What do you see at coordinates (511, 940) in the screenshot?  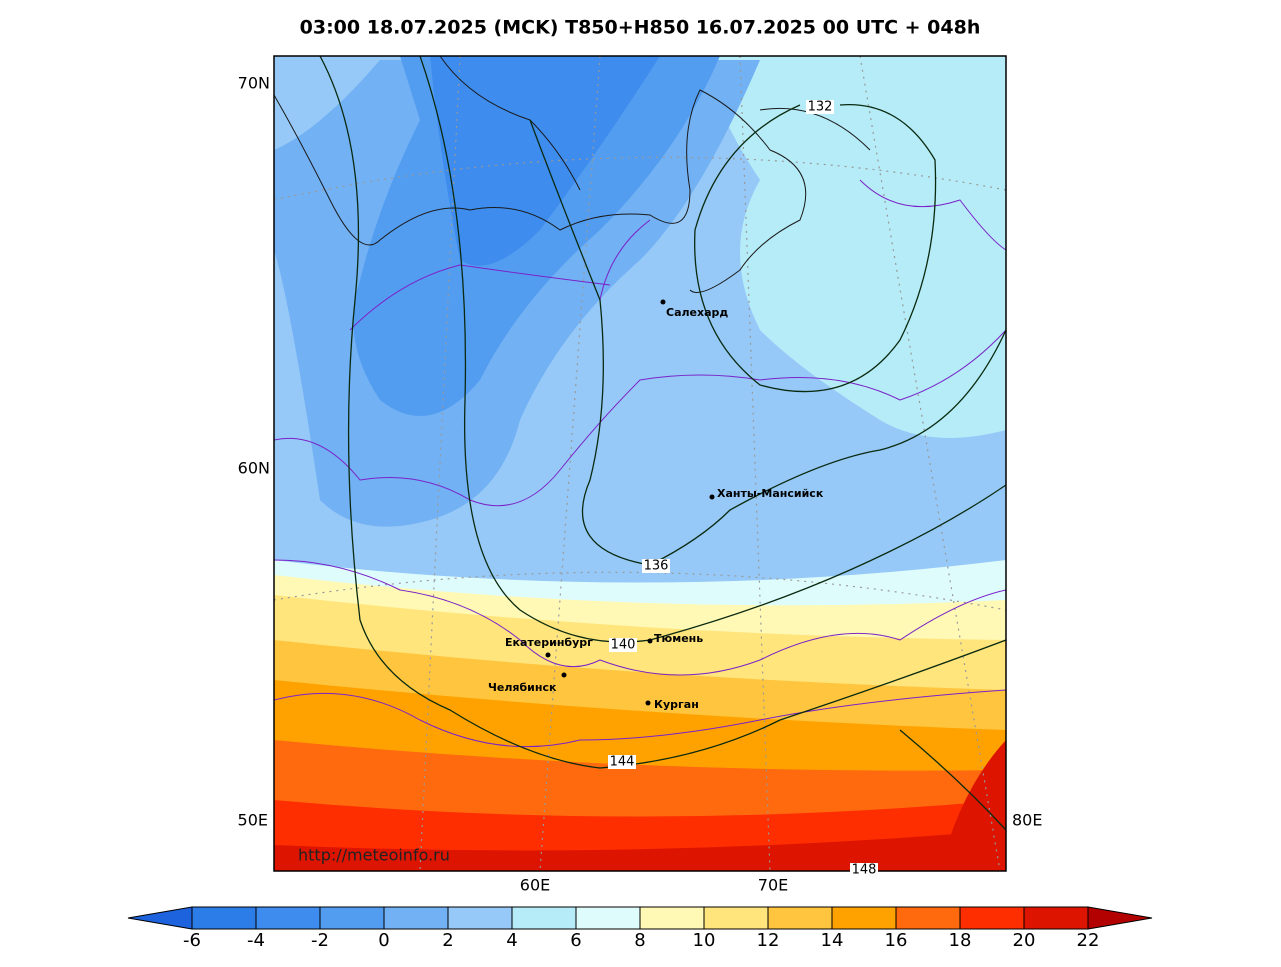 I see `colorbar-tick-label: 4` at bounding box center [511, 940].